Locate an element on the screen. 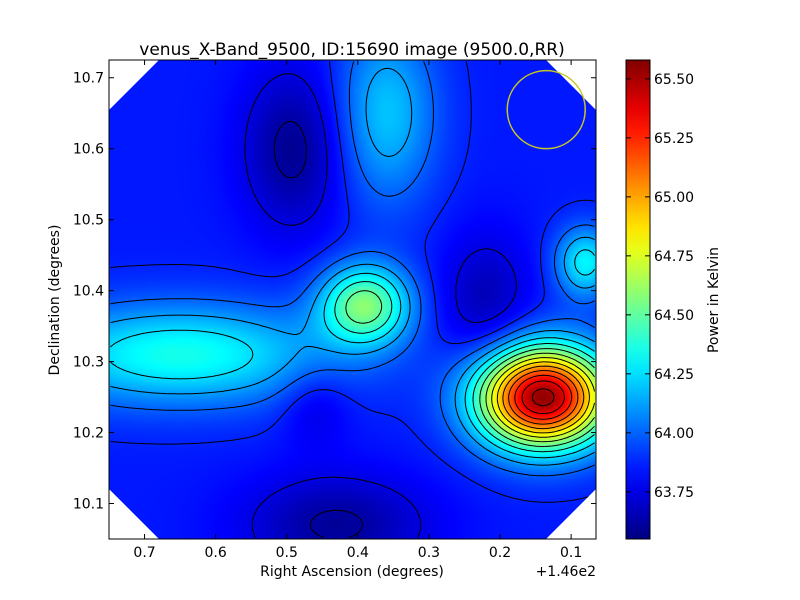  y-tick-label: 10.4 is located at coordinates (88, 292).